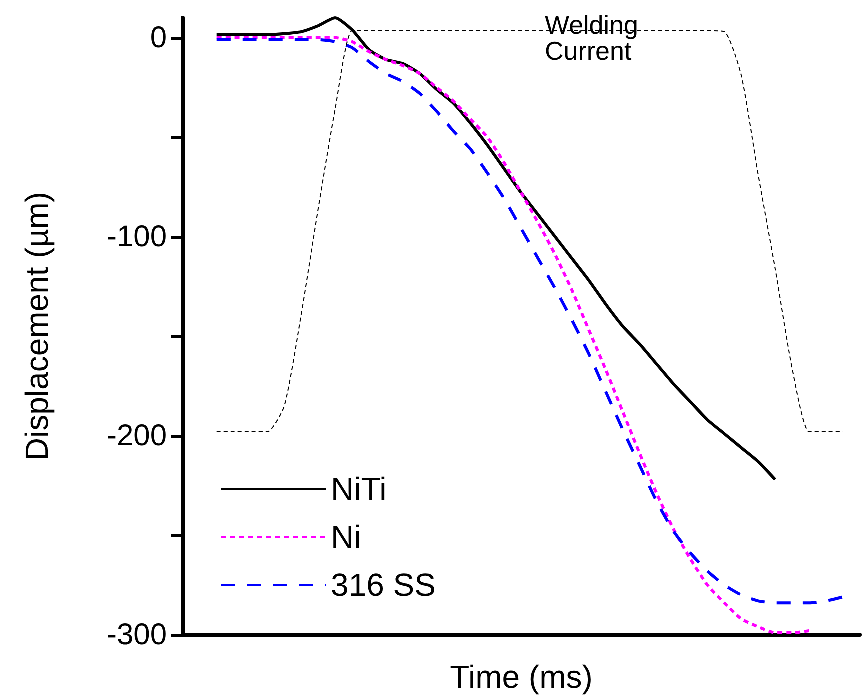 This screenshot has width=867, height=698. I want to click on y-tick-label: -300, so click(136, 635).